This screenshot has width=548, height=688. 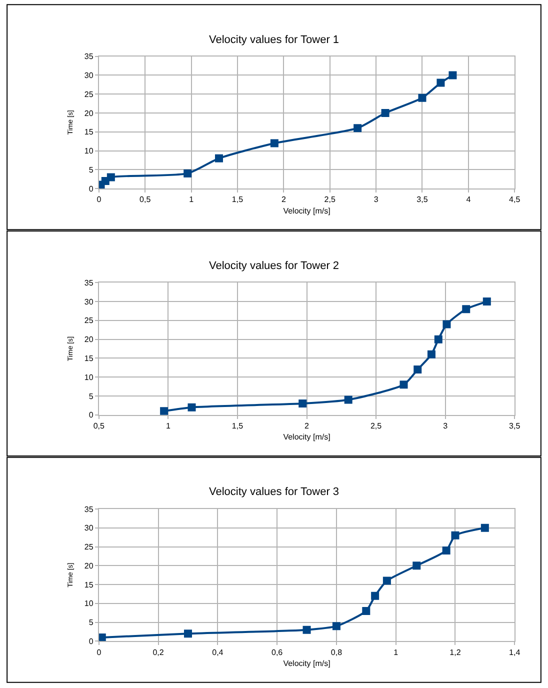 What do you see at coordinates (274, 266) in the screenshot?
I see `chart-title: Velocity values for Tower 2` at bounding box center [274, 266].